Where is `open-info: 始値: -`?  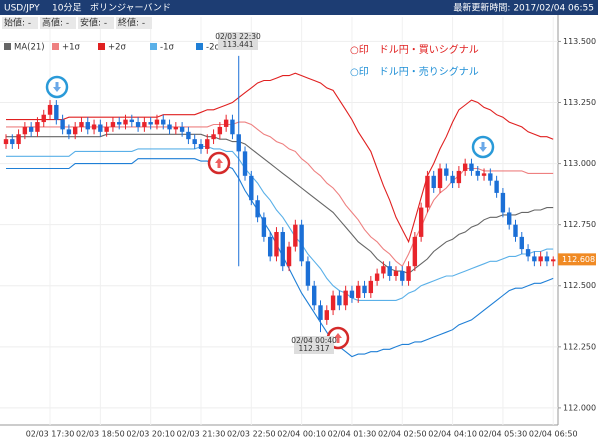 open-info: 始値: - is located at coordinates (17, 23).